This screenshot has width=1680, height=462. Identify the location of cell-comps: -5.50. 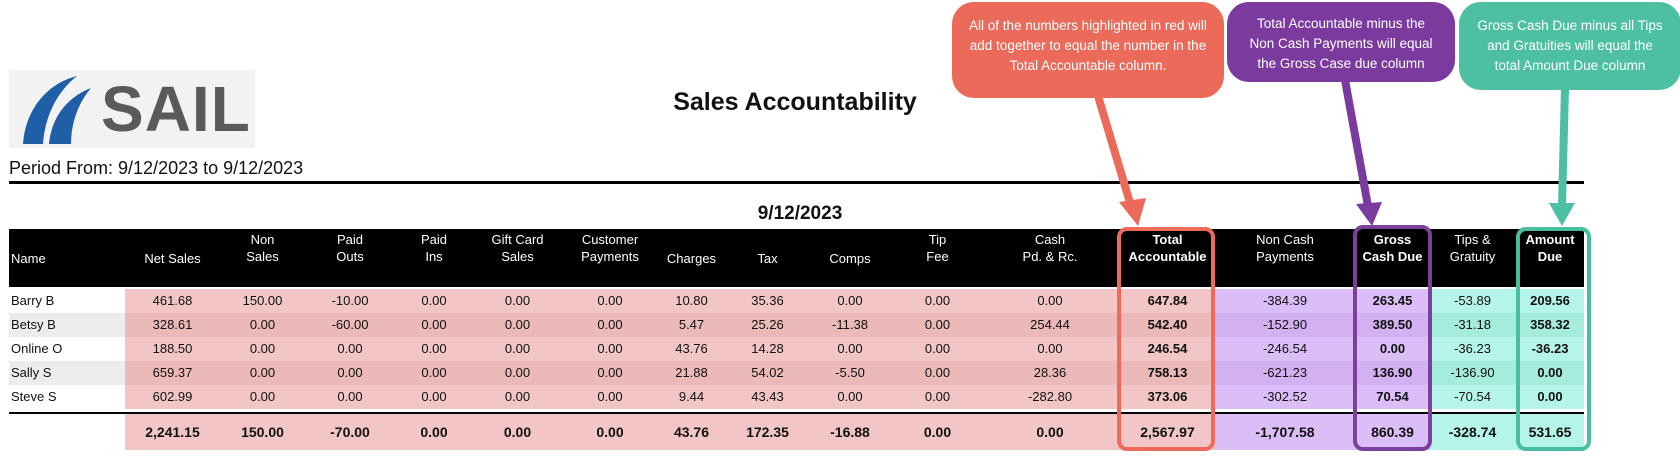
(850, 372).